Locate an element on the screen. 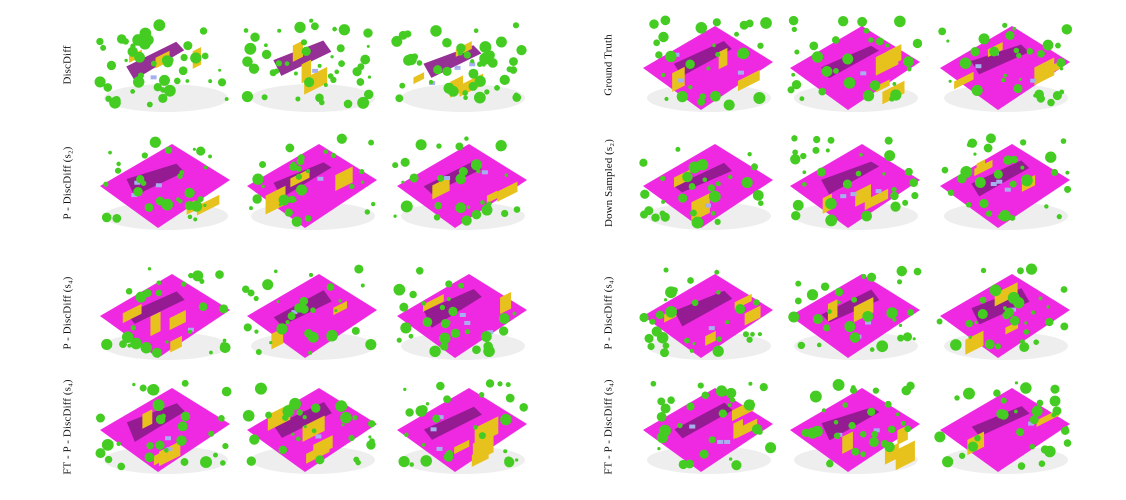 The width and height of the screenshot is (1126, 500). sample-render-right-r1-c1 is located at coordinates (853, 183).